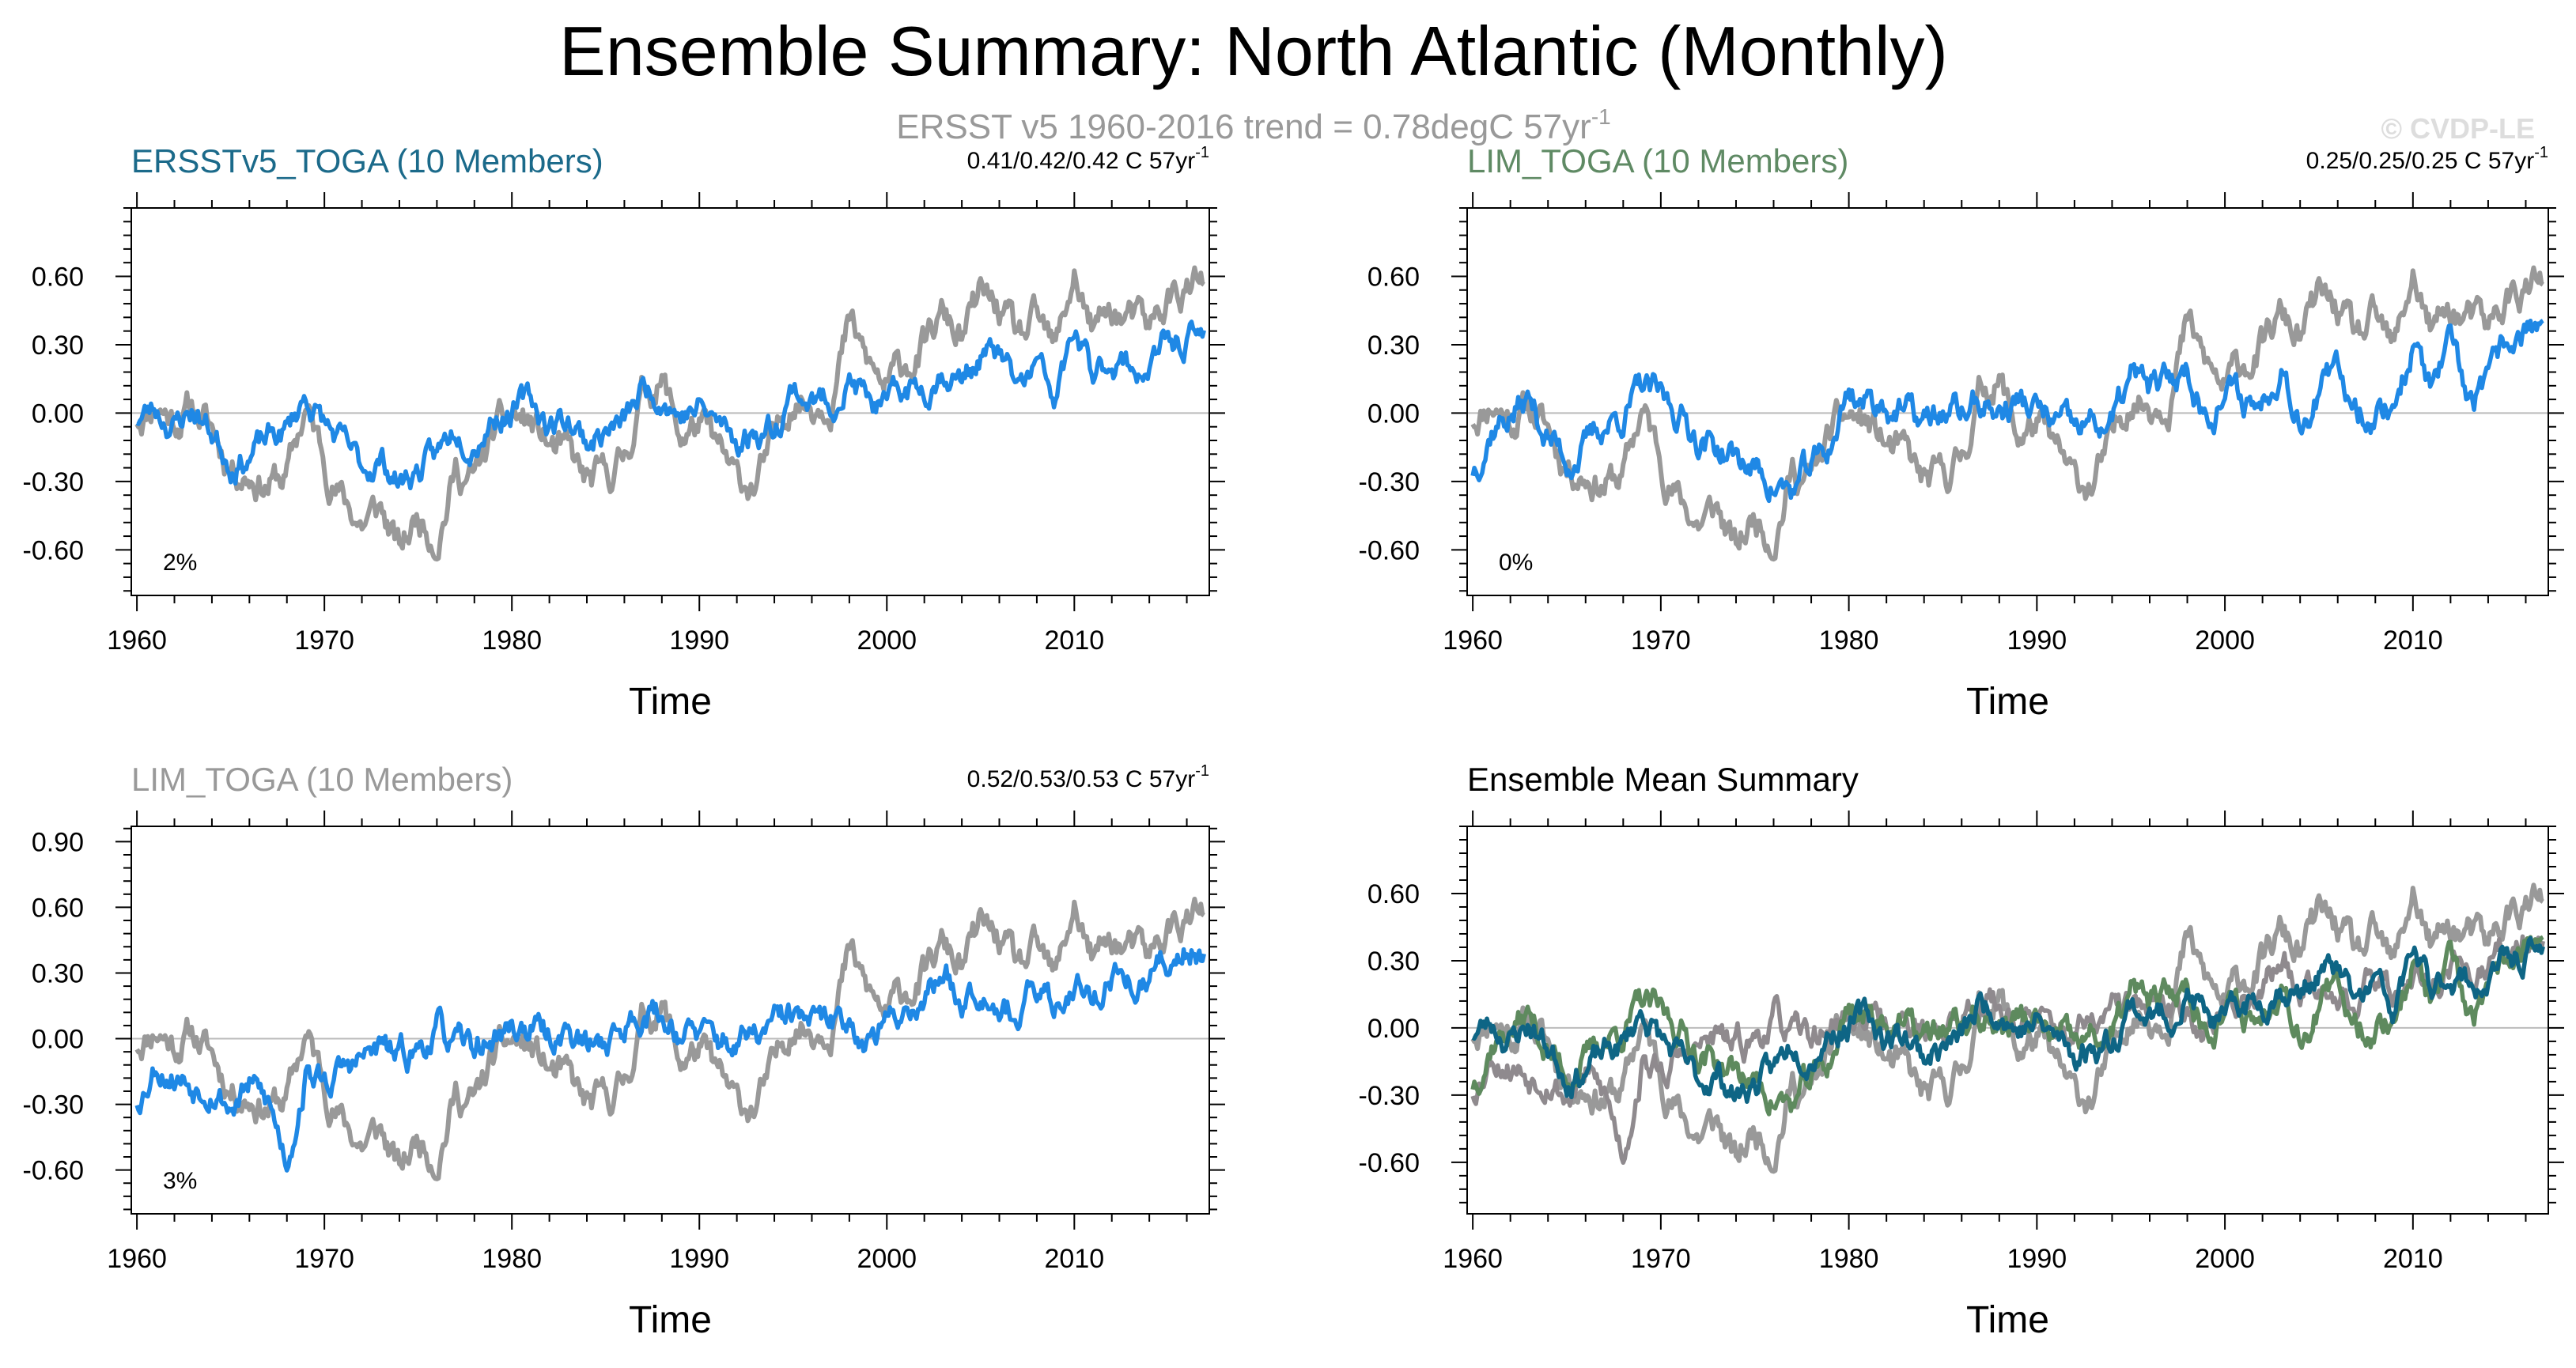  I want to click on trend-label: 0.25/0.25/0.25 C 57yr-1, so click(2427, 159).